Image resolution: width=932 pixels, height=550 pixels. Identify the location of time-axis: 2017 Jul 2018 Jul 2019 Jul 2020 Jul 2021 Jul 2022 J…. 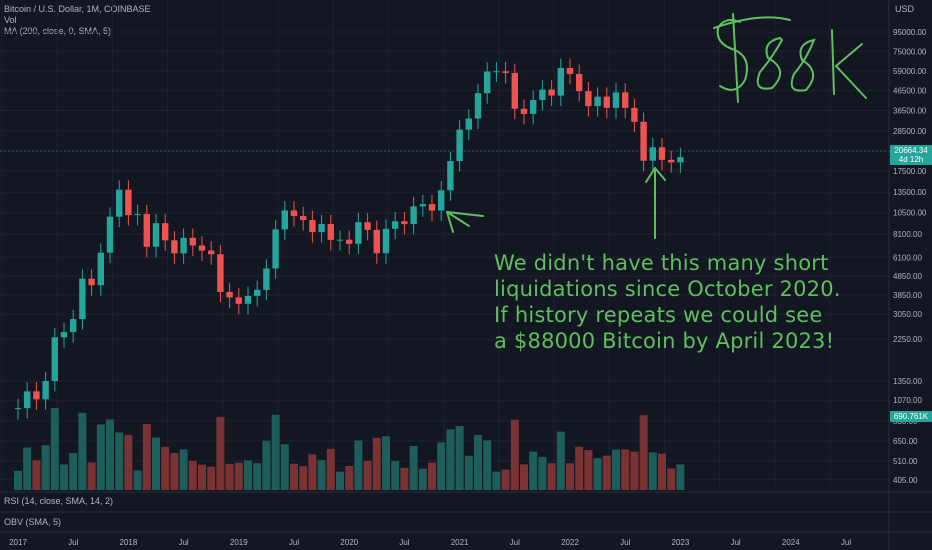
(430, 542).